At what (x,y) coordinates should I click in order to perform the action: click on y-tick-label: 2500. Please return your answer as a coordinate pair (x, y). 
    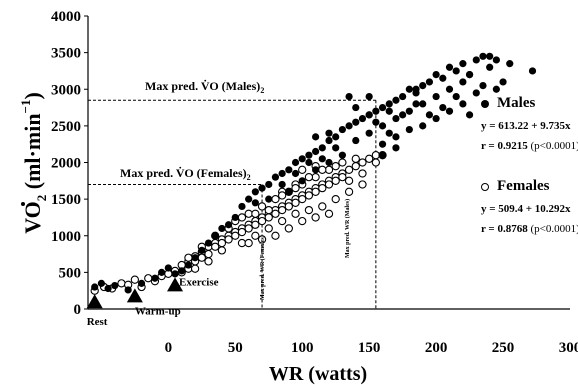
    Looking at the image, I should click on (66, 127).